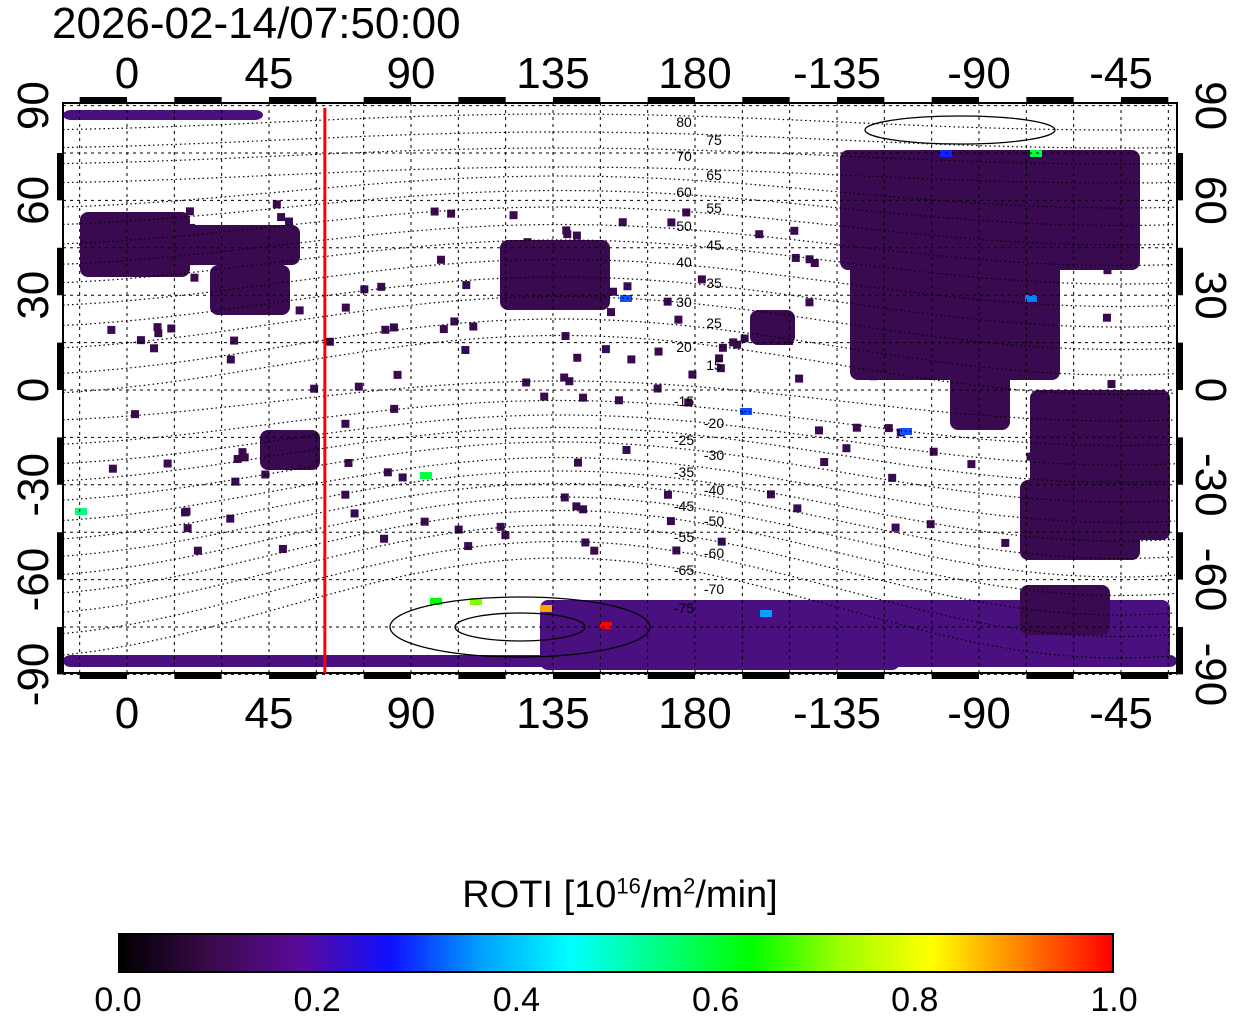 Image resolution: width=1240 pixels, height=1024 pixels. Describe the element at coordinates (714, 455) in the screenshot. I see `contour-label: -30` at that location.